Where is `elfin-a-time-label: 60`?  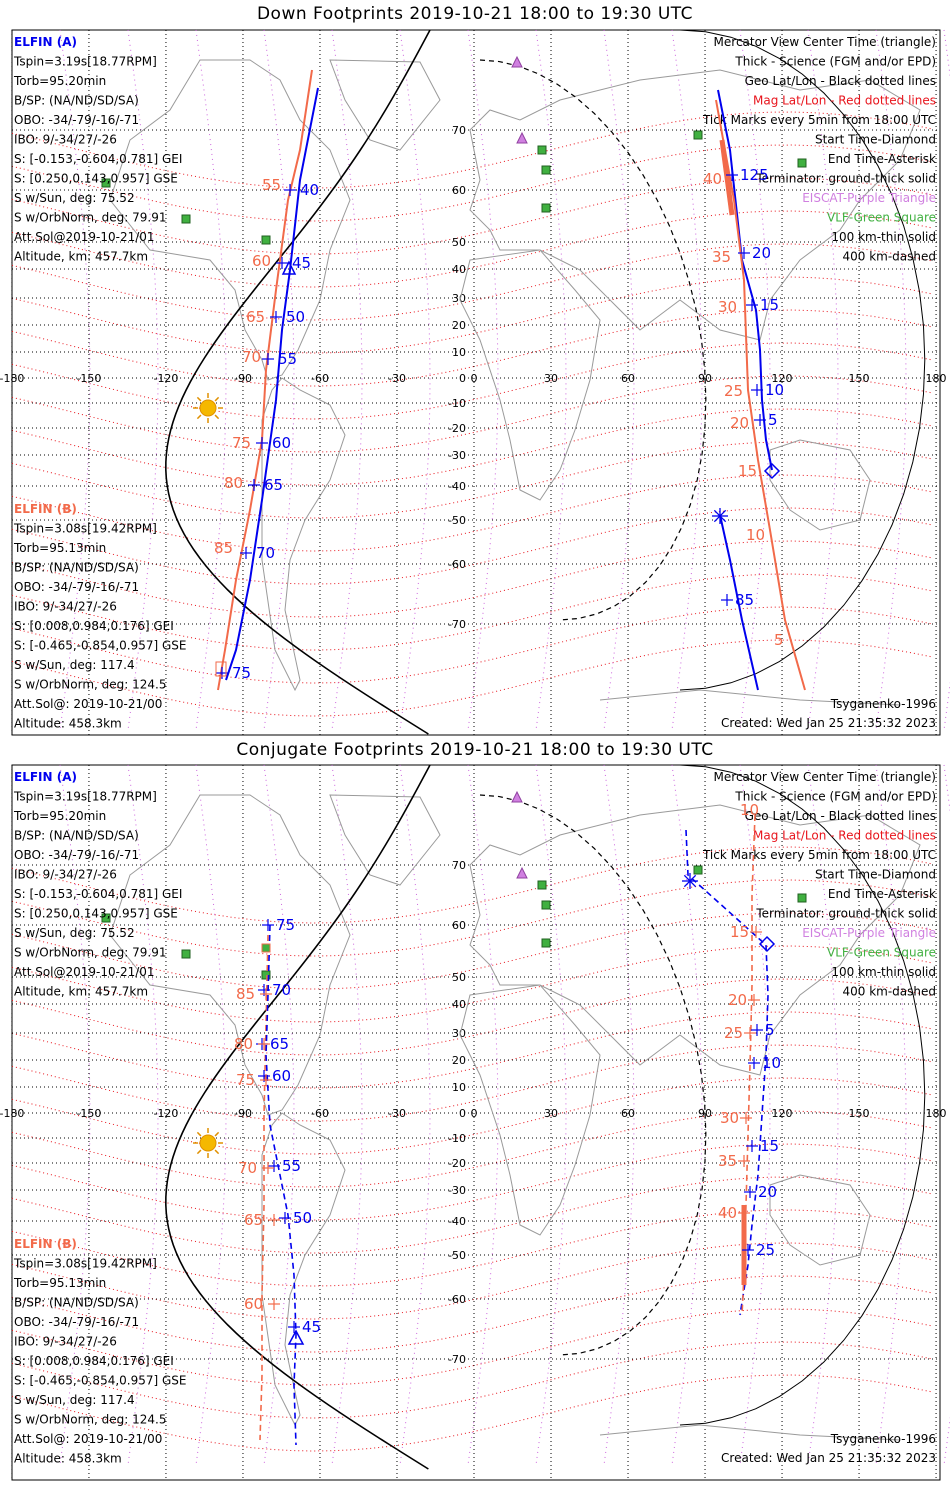
elfin-a-time-label: 60 is located at coordinates (281, 1076).